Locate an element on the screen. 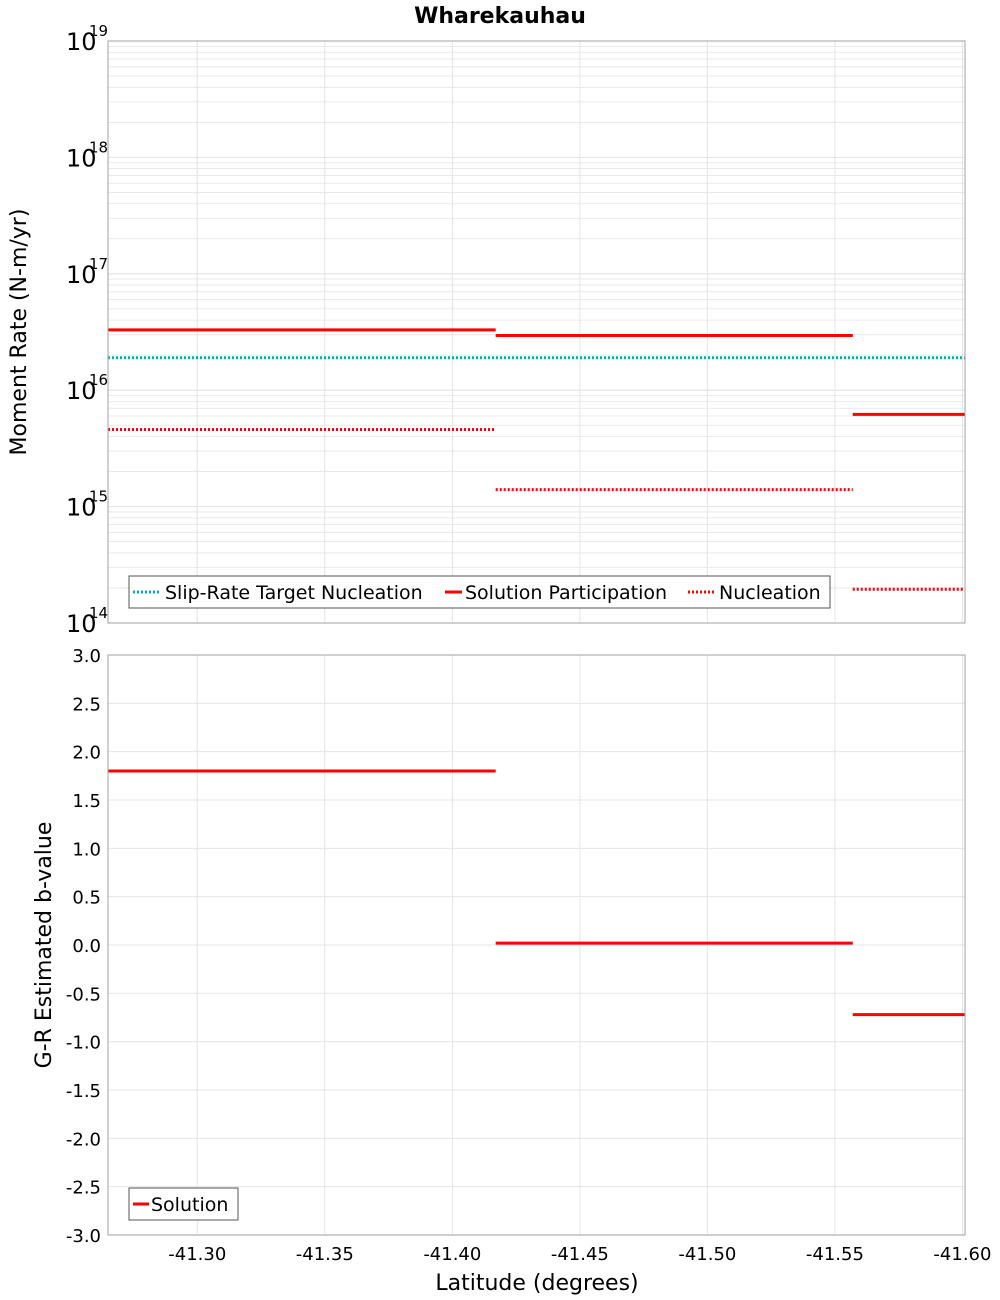 Image resolution: width=1000 pixels, height=1300 pixels. y-tick-exponent: 14 is located at coordinates (98, 613).